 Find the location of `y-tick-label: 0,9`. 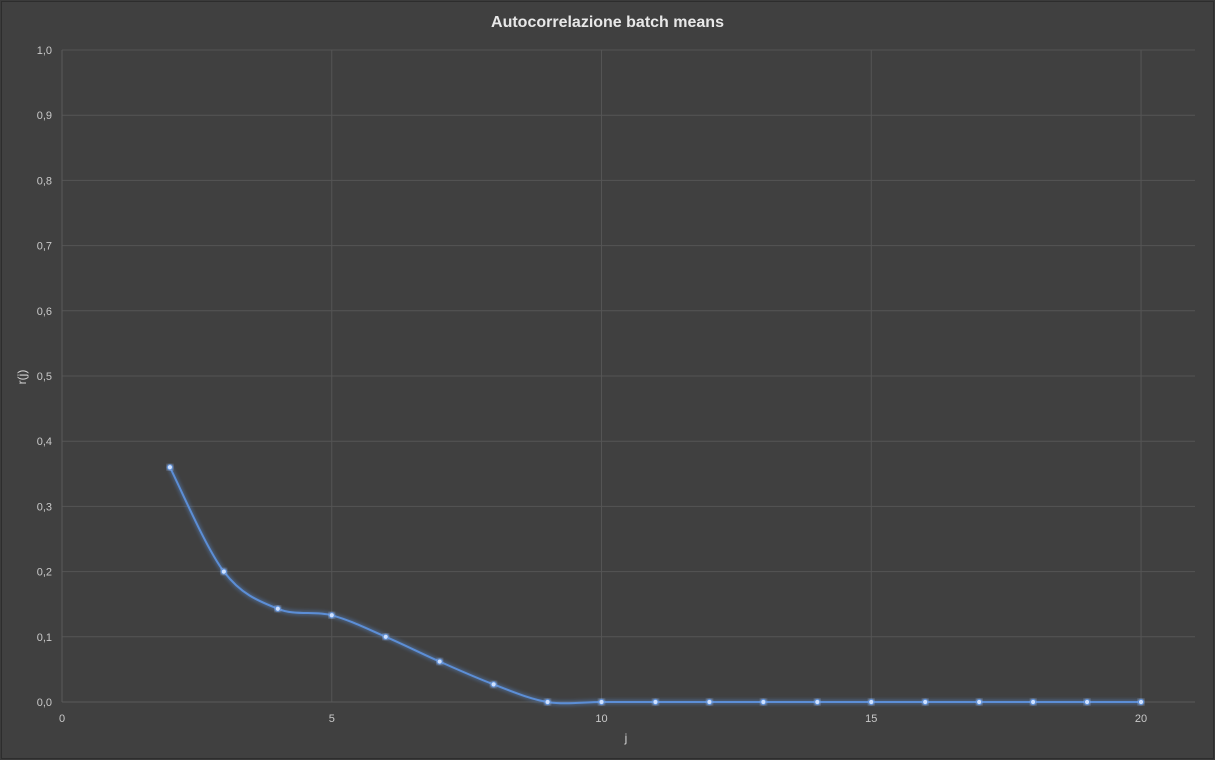

y-tick-label: 0,9 is located at coordinates (44, 116).